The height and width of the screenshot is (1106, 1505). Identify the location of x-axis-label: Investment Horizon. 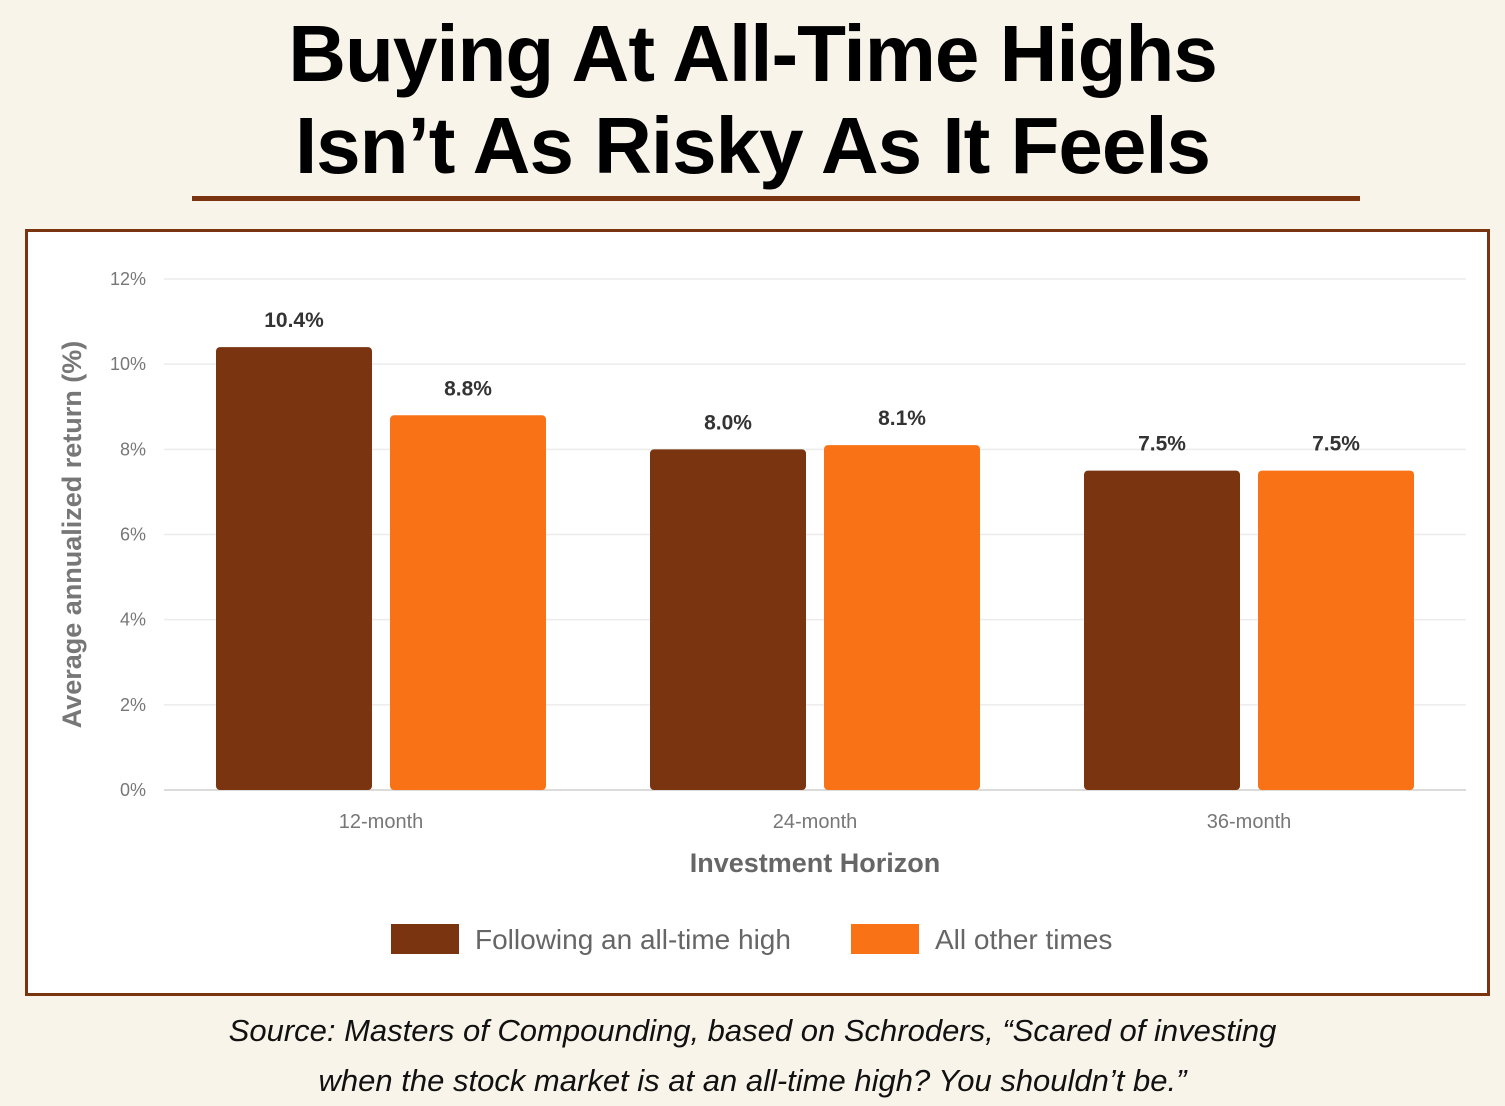
(815, 863).